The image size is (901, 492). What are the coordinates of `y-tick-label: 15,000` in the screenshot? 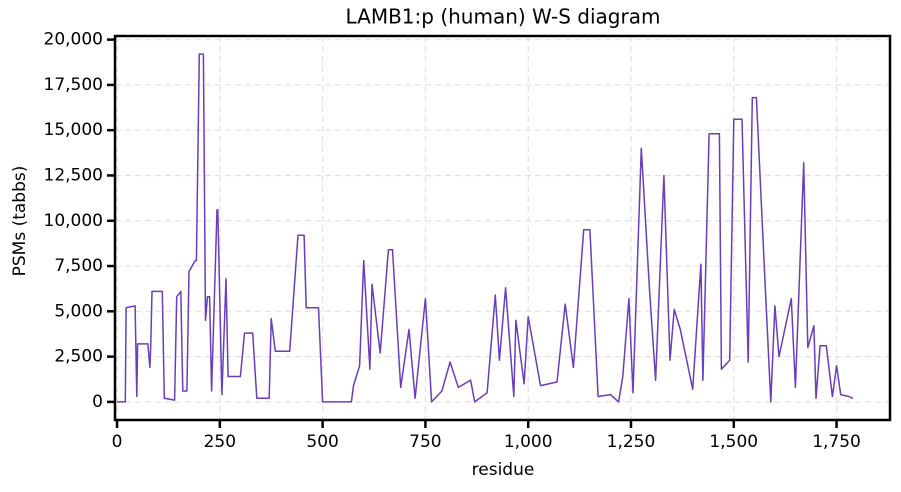 It's located at (73, 130).